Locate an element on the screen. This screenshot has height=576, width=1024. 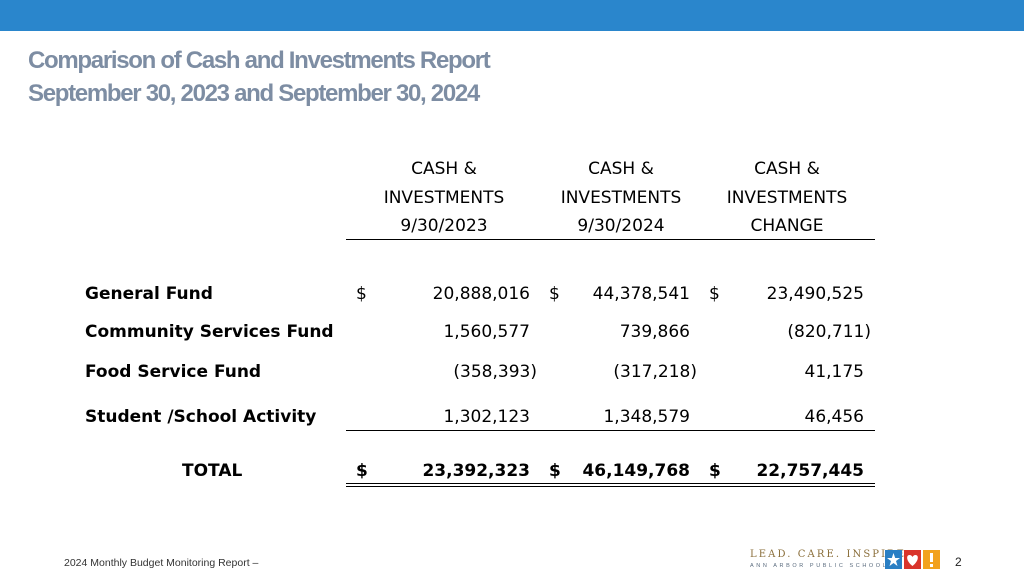
row-label-general-fund: General Fund is located at coordinates (149, 294).